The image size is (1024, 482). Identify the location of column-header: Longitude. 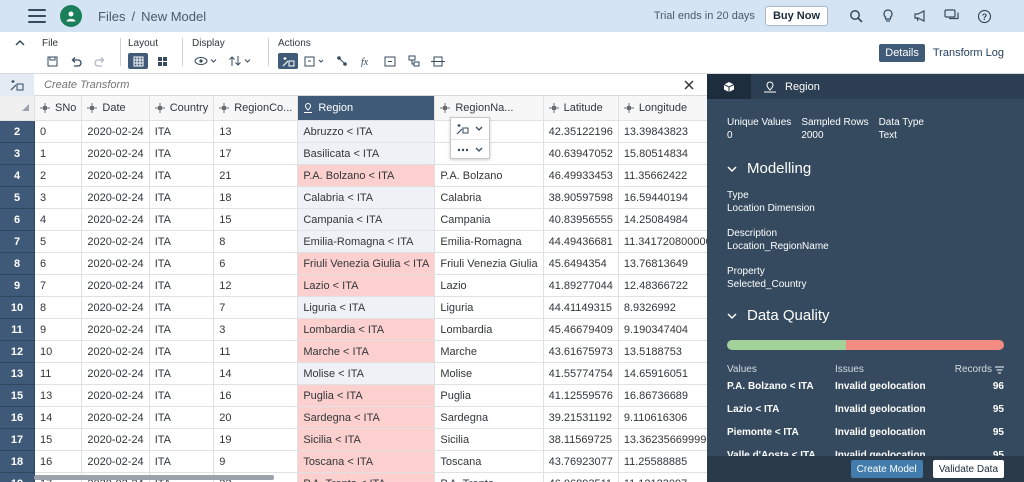
(662, 108).